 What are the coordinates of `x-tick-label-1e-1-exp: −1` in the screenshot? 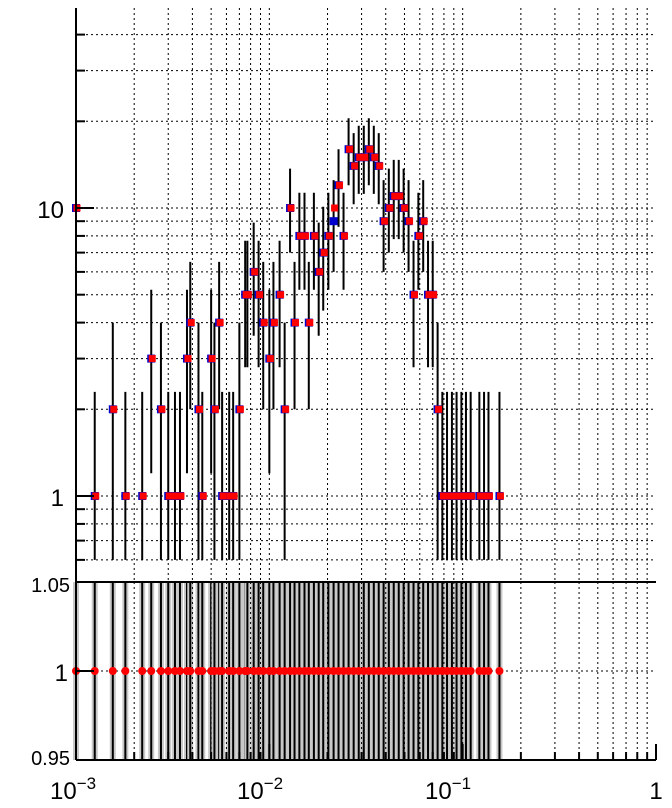 It's located at (461, 783).